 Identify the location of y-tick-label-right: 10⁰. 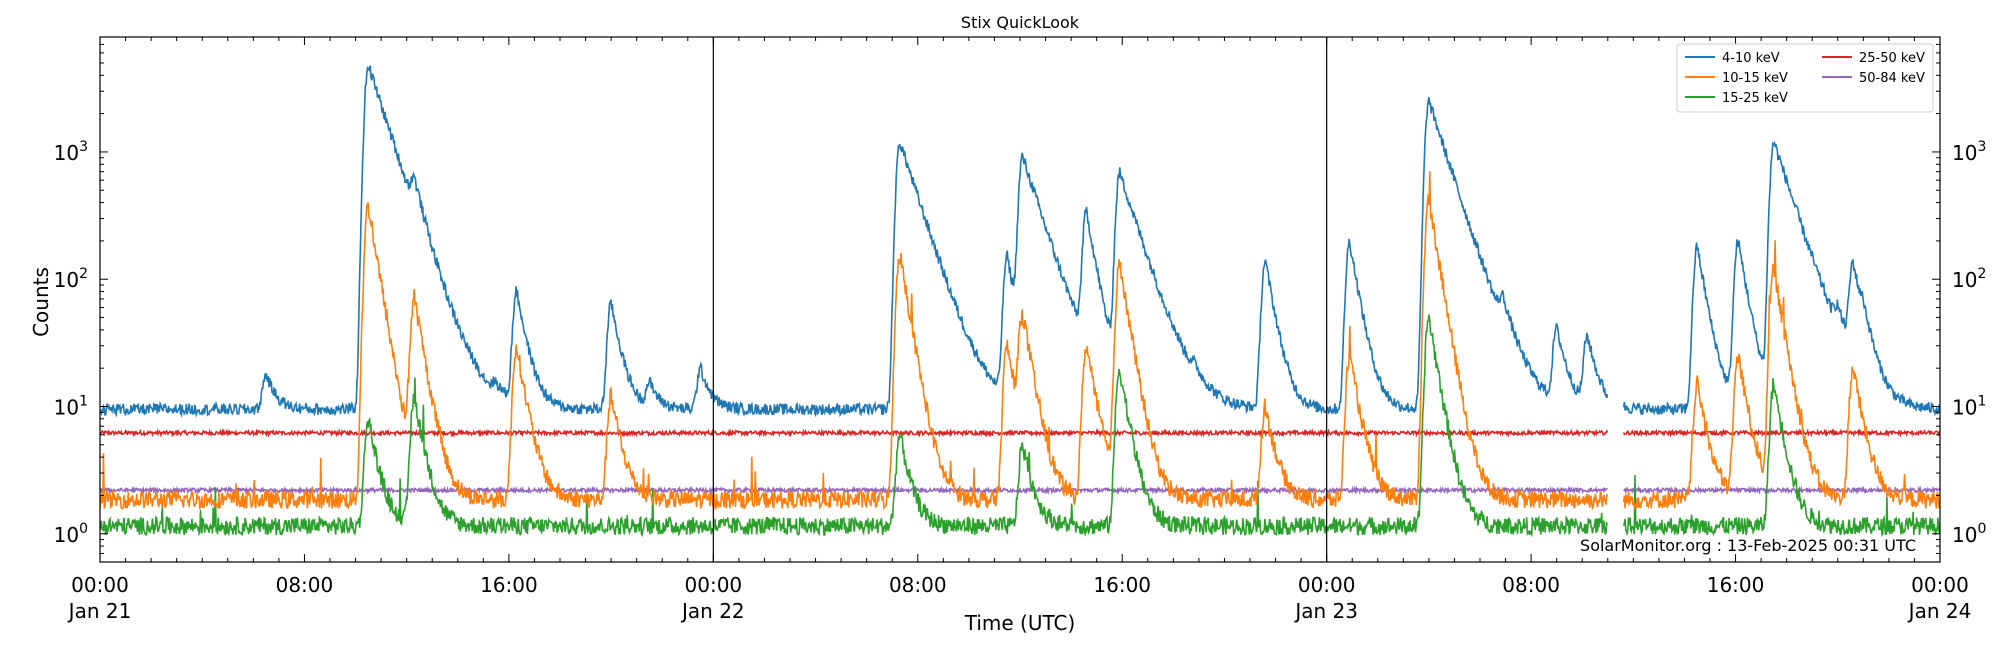
(1969, 534).